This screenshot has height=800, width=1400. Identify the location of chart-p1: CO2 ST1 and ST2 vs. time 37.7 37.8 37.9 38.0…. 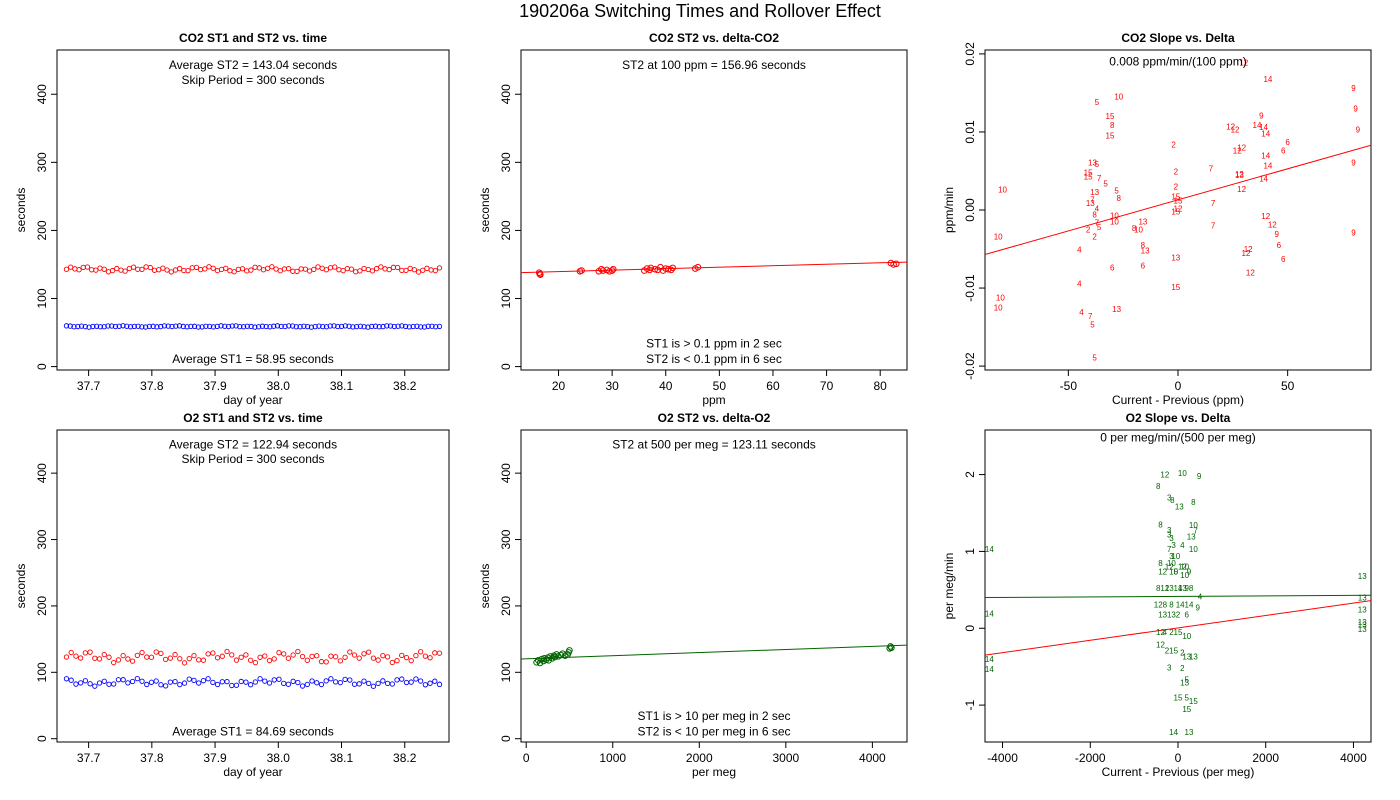
(232, 219).